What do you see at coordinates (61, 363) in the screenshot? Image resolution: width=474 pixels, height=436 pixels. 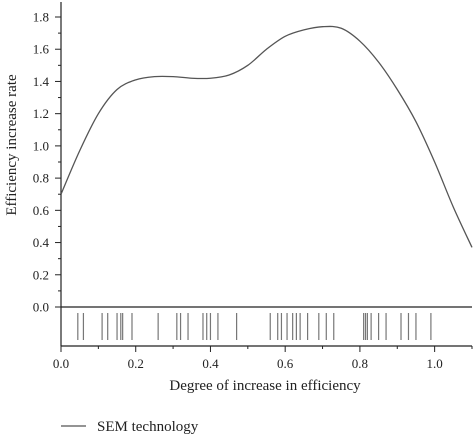 I see `x-tick-label: 0.0` at bounding box center [61, 363].